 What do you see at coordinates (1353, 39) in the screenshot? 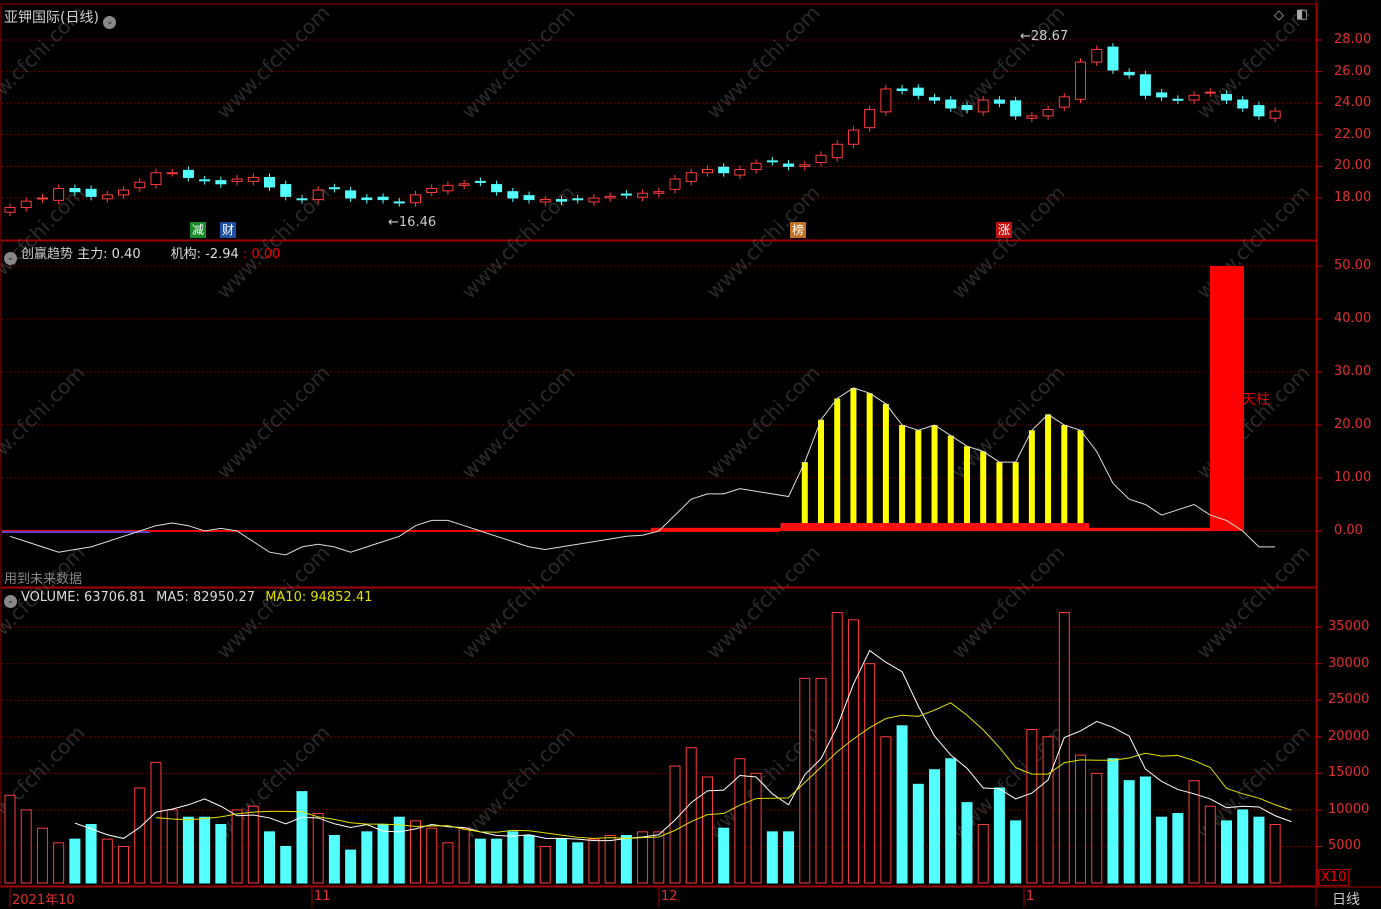
I see `price-tick: 28.00` at bounding box center [1353, 39].